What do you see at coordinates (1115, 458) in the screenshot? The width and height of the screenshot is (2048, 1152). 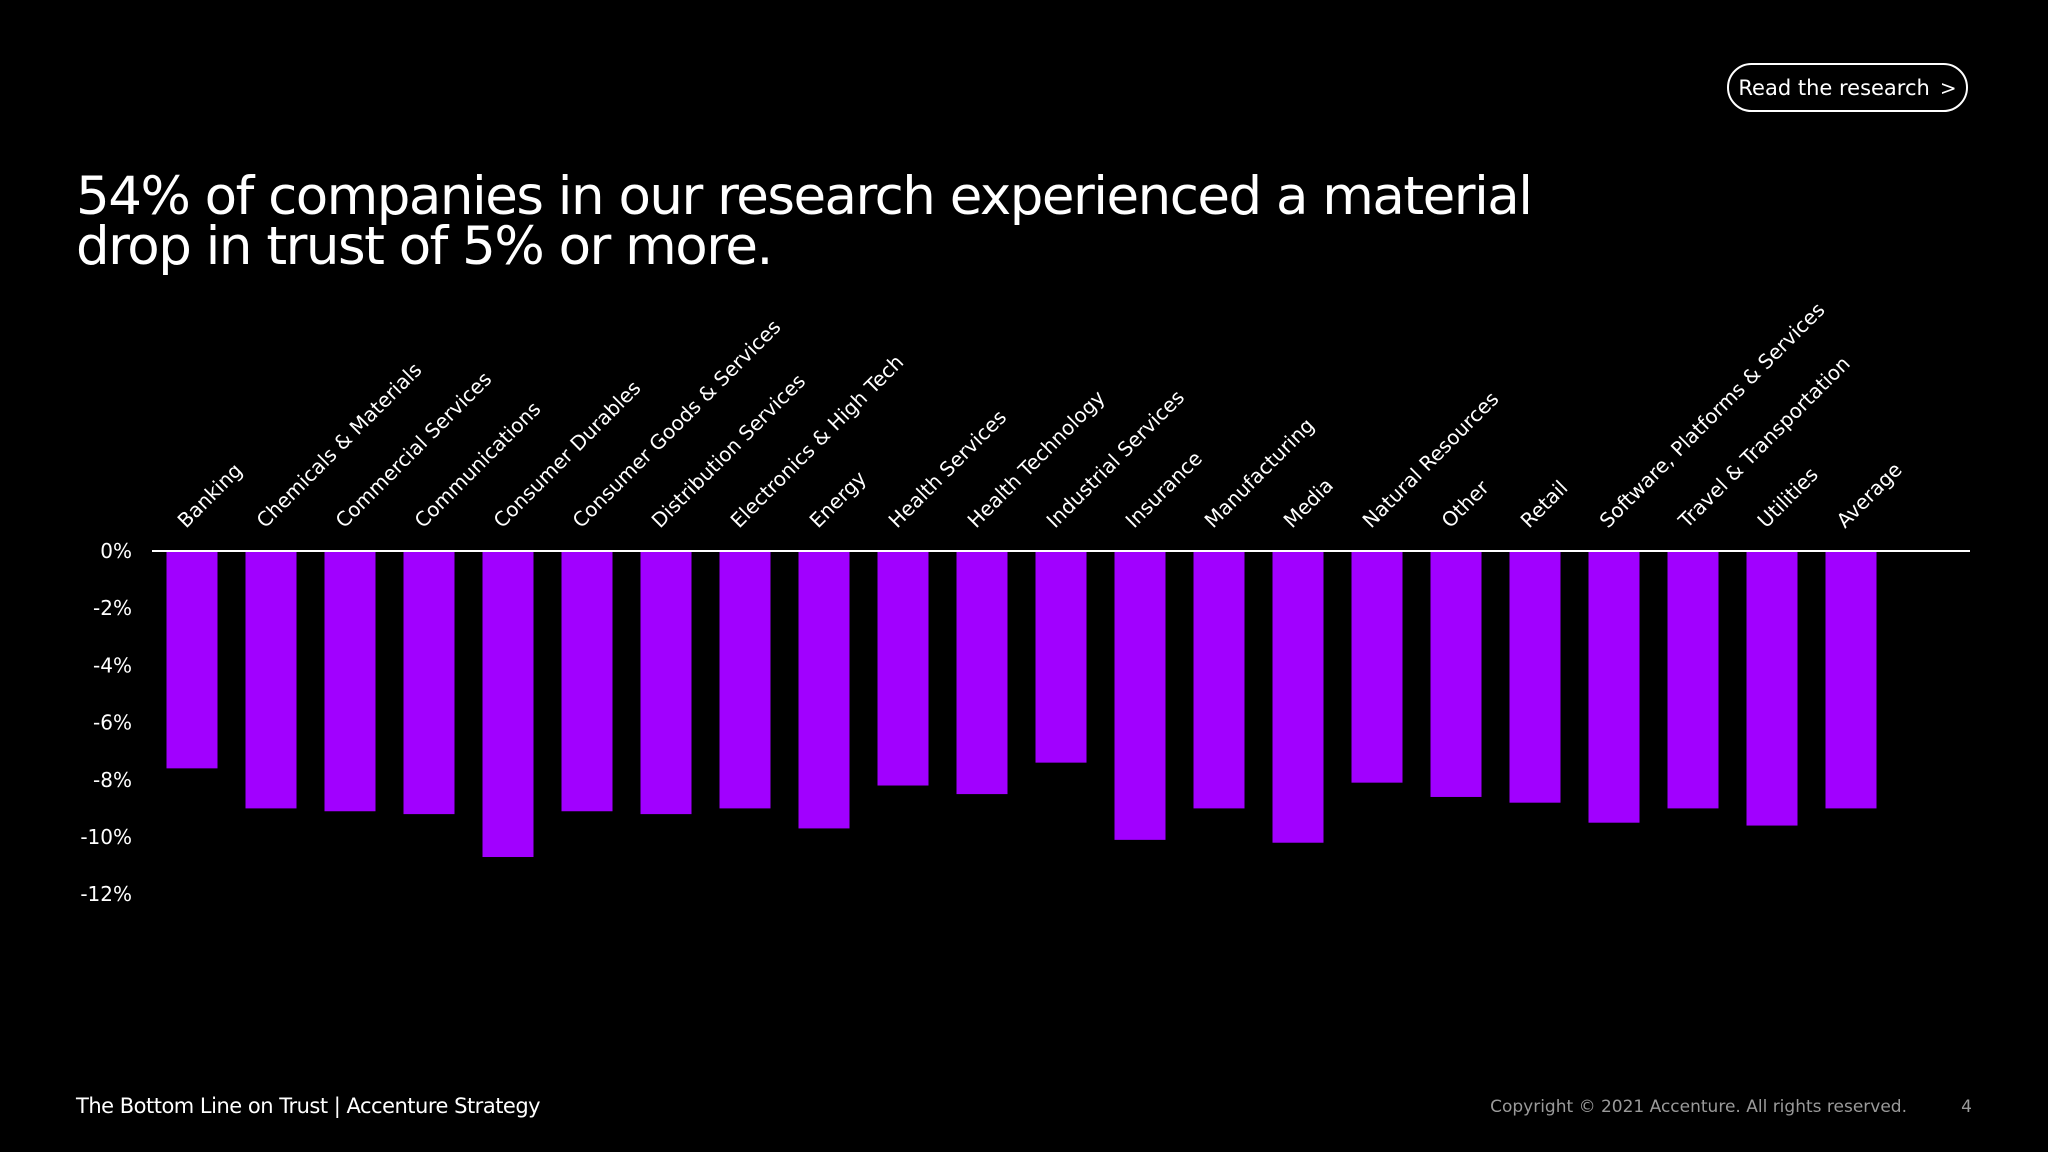 I see `x-tick-label: Industrial Services` at bounding box center [1115, 458].